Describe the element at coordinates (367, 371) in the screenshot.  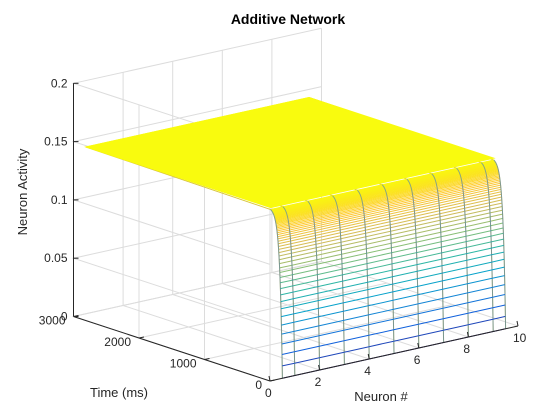
I see `x-tick-label: 4` at that location.